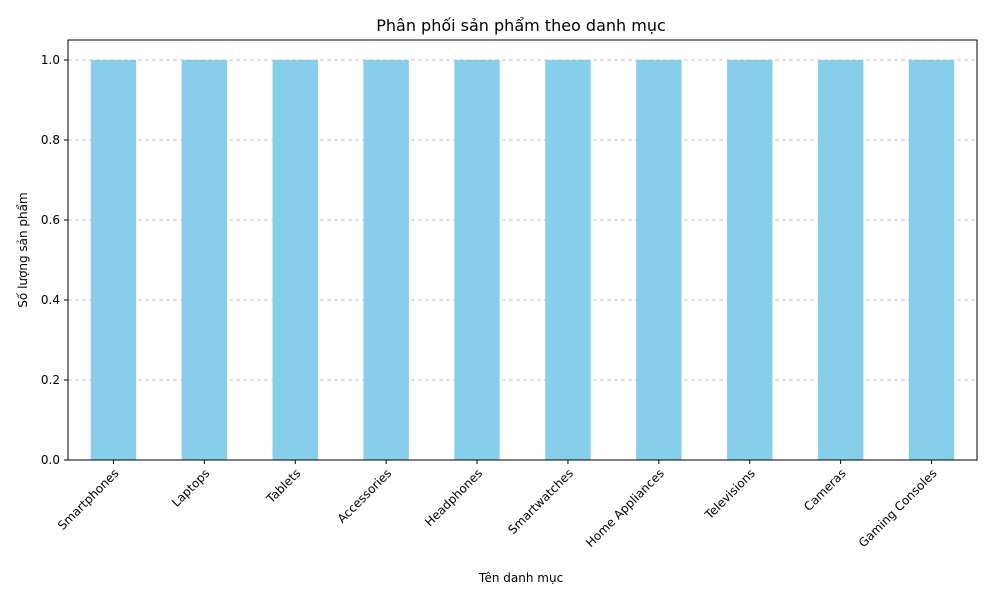 This screenshot has width=1000, height=600. I want to click on y-tick-label: 0.8, so click(50, 140).